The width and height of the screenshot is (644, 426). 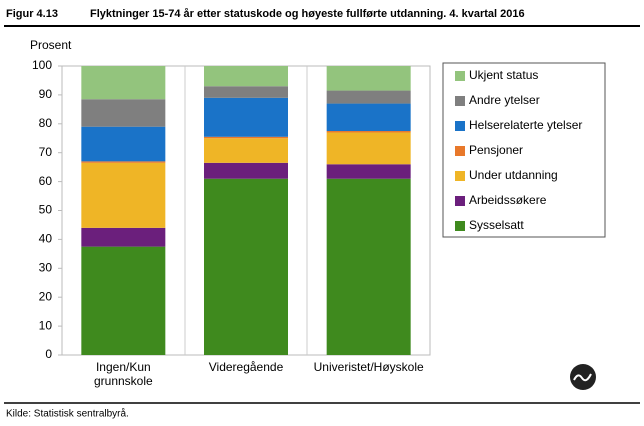 What do you see at coordinates (42, 65) in the screenshot?
I see `y-tick-label: 100` at bounding box center [42, 65].